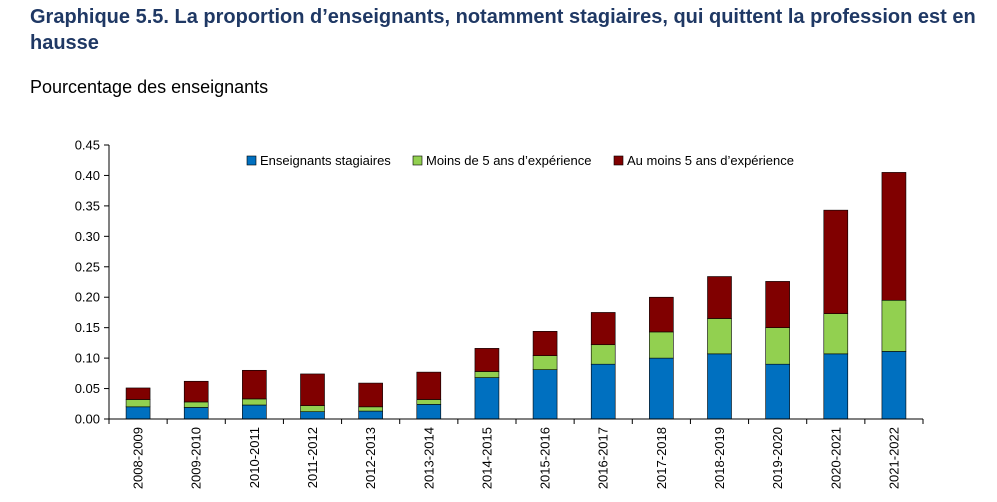  Describe the element at coordinates (87, 205) in the screenshot. I see `y-tick-label: 0.35` at that location.